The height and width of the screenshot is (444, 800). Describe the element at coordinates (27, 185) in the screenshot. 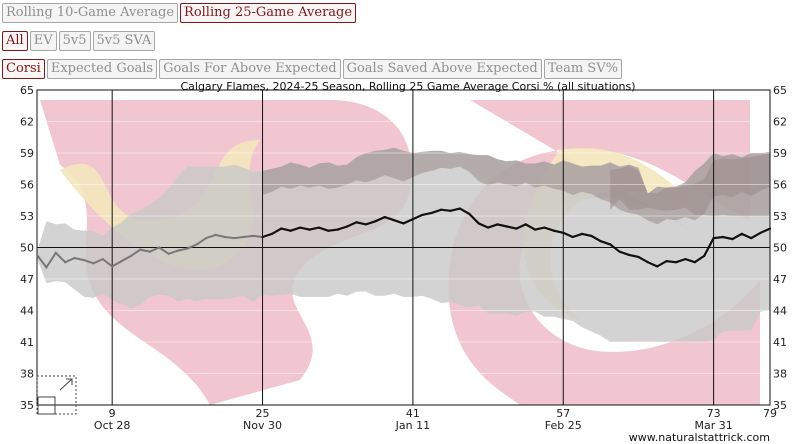

I see `y-tick-label: 56` at that location.